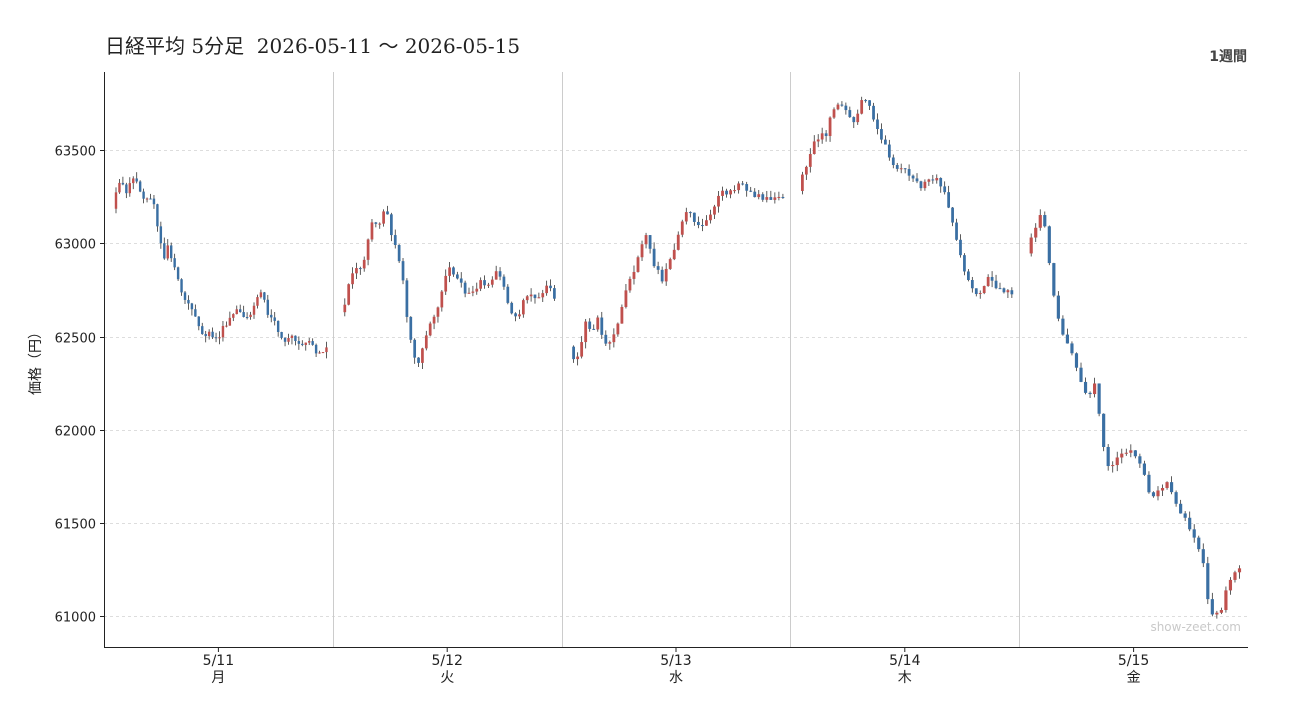 Image resolution: width=1300 pixels, height=720 pixels. Describe the element at coordinates (905, 661) in the screenshot. I see `x-date-label: 5/14` at that location.